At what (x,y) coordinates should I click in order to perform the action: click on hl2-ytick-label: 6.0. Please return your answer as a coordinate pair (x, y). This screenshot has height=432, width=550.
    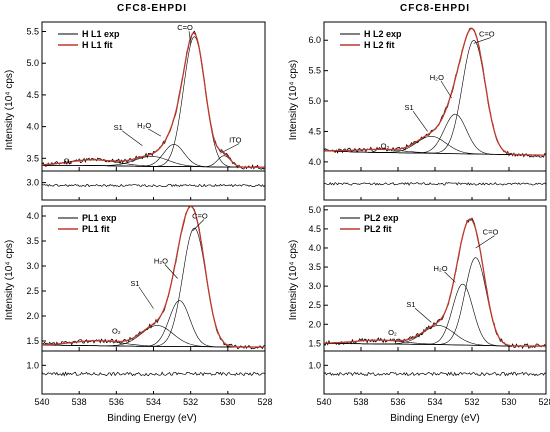
    Looking at the image, I should click on (314, 40).